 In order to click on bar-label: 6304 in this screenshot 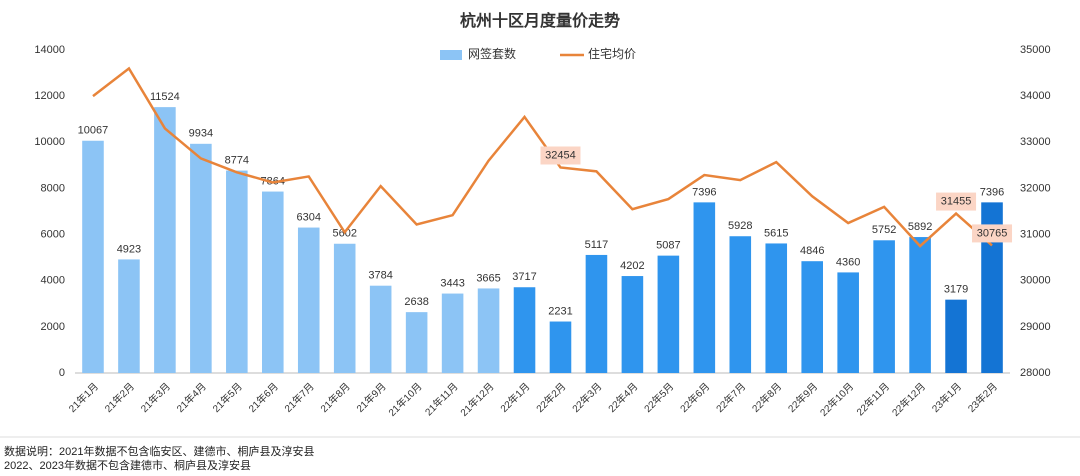, I will do `click(309, 217)`.